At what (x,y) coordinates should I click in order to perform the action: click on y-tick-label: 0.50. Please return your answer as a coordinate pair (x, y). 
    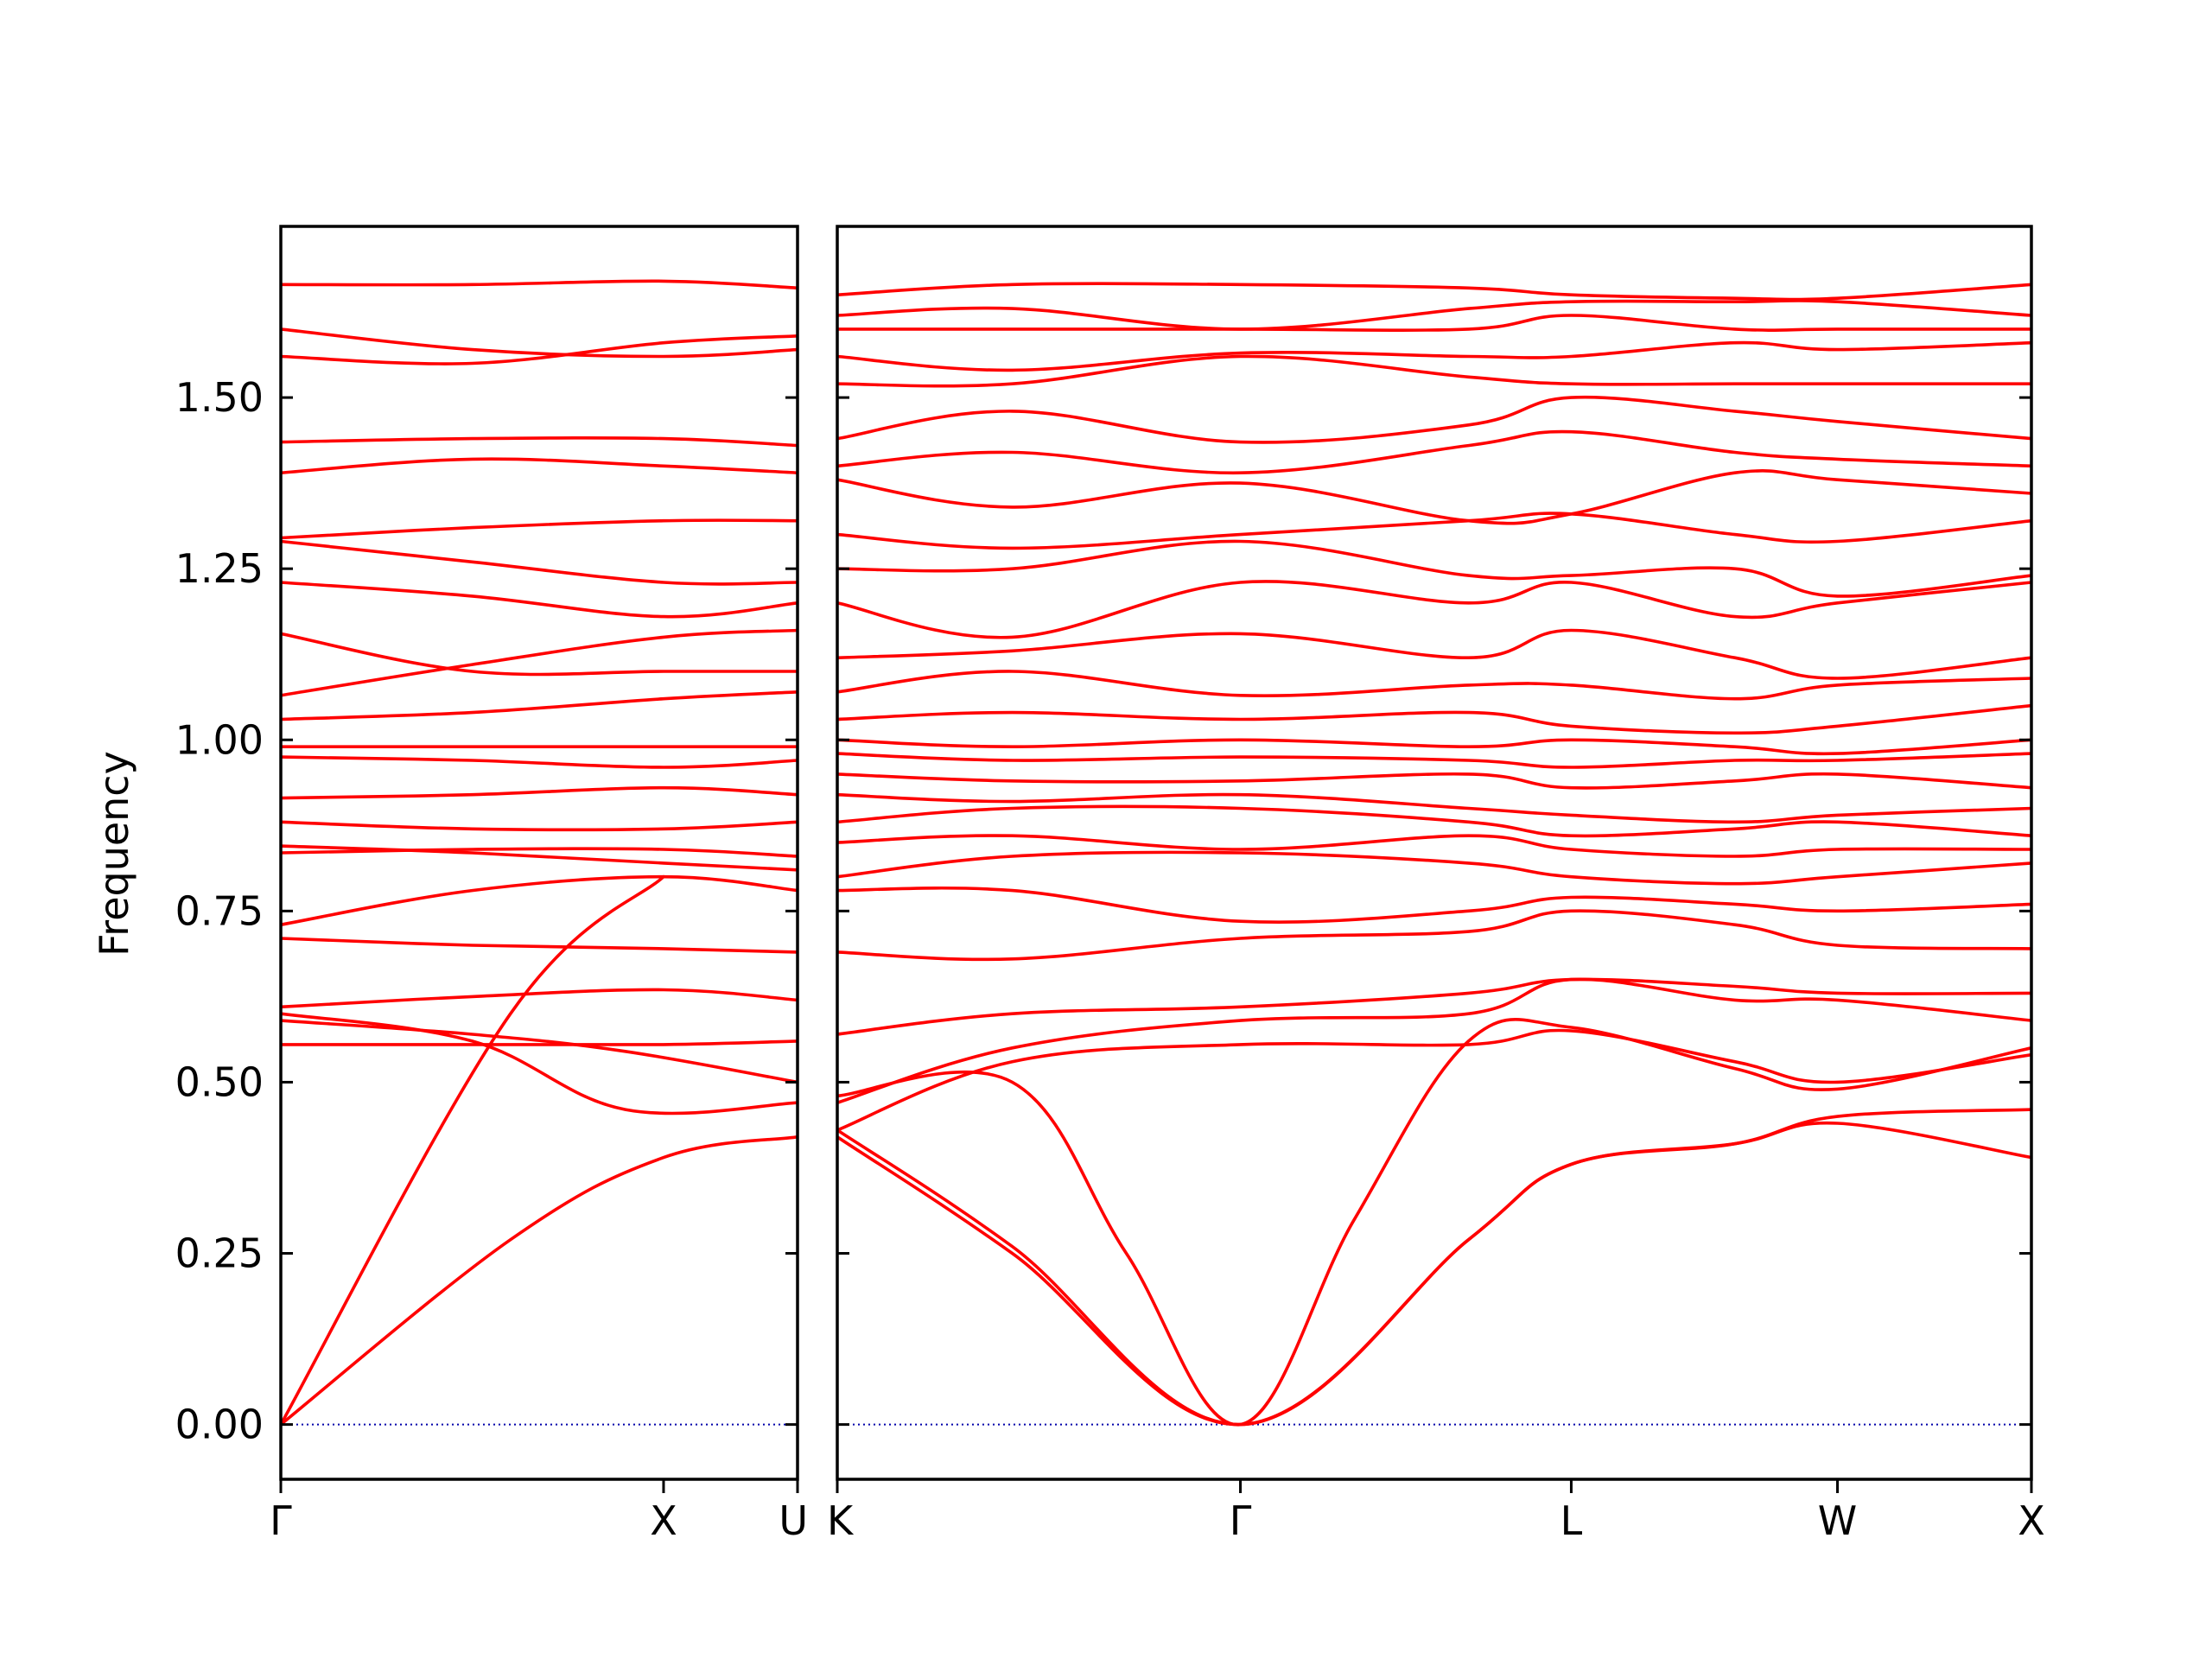
    Looking at the image, I should click on (219, 1081).